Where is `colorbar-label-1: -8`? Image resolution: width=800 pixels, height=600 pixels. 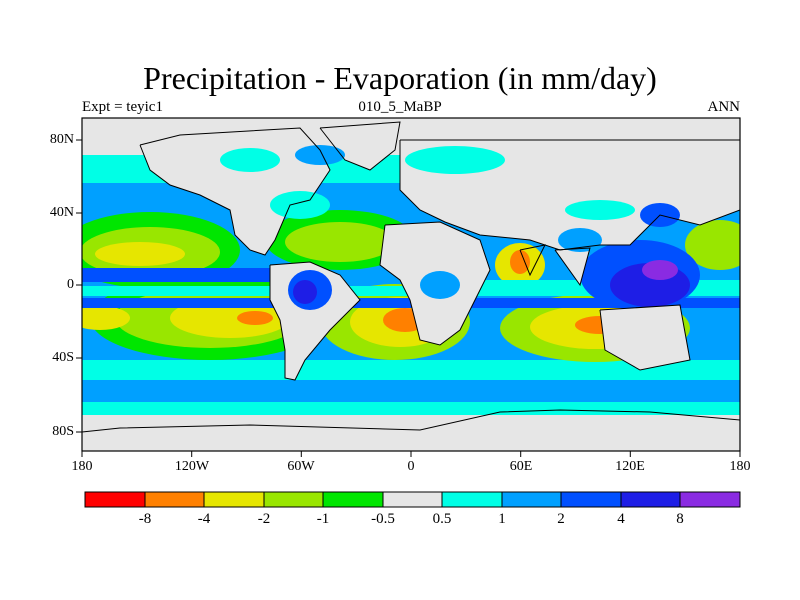 colorbar-label-1: -8 is located at coordinates (145, 519).